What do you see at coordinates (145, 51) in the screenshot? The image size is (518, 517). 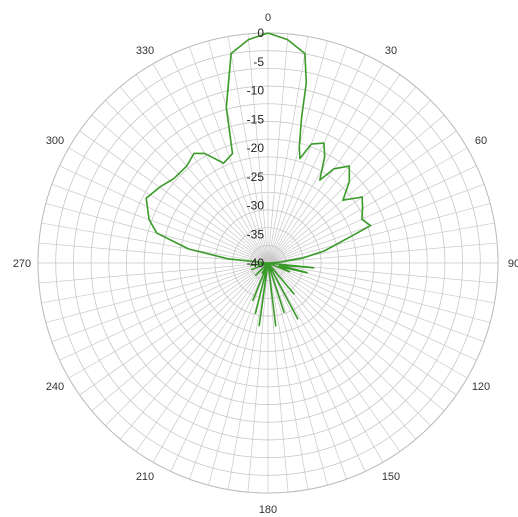 I see `angle-tick-label: 330` at bounding box center [145, 51].